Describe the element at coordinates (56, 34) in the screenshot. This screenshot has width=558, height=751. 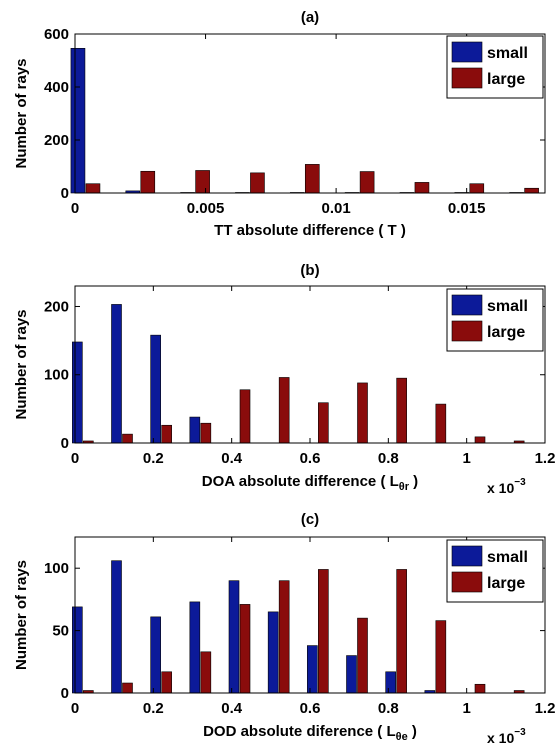
I see `y-tick-label: 600` at that location.